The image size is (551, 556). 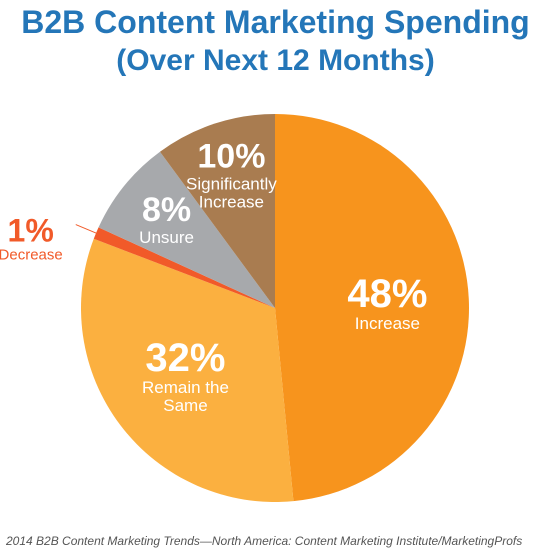 What do you see at coordinates (231, 156) in the screenshot?
I see `percent-label: 10%` at bounding box center [231, 156].